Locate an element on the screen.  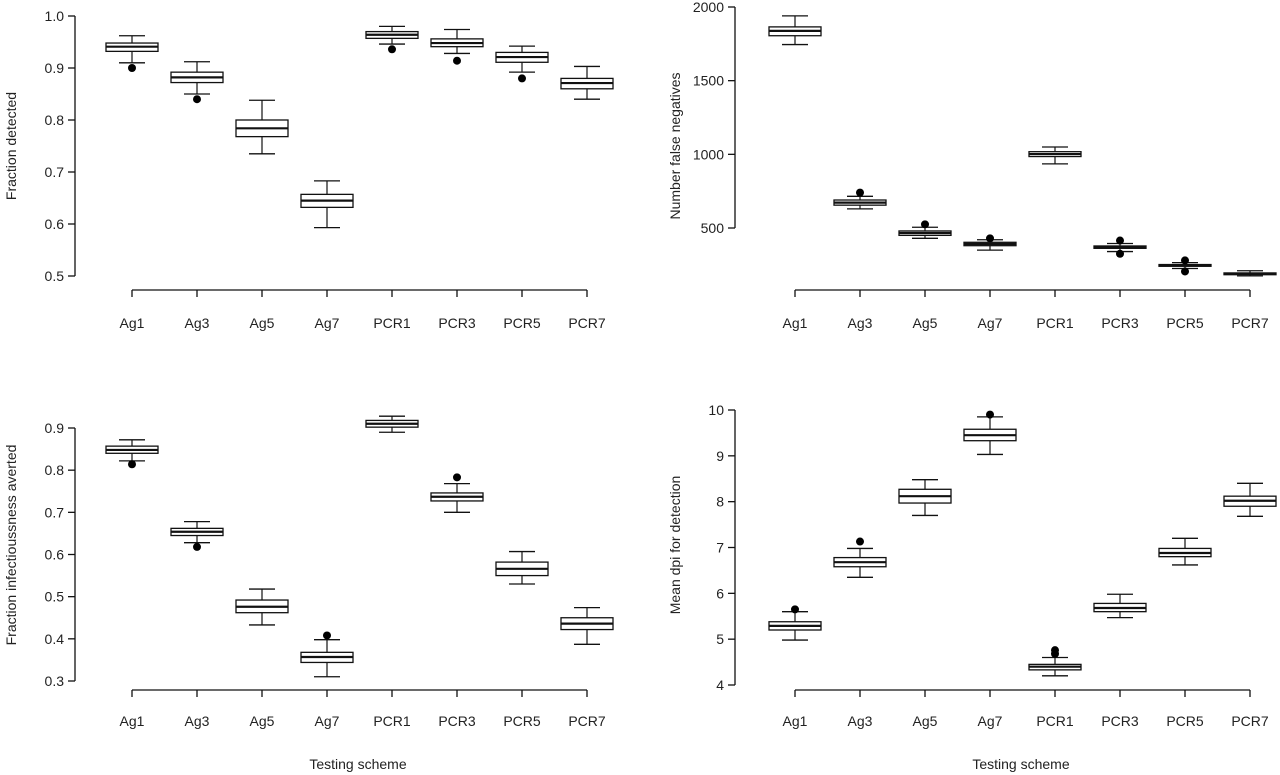
y-tick-label: 500 is located at coordinates (713, 228).